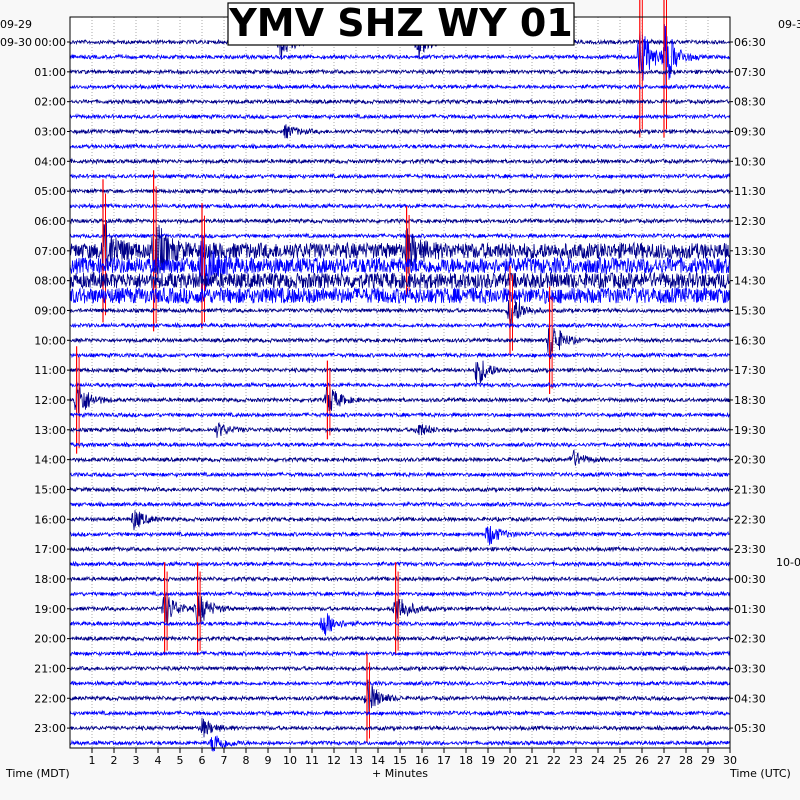  I want to click on right-hour-label: 19:30, so click(750, 430).